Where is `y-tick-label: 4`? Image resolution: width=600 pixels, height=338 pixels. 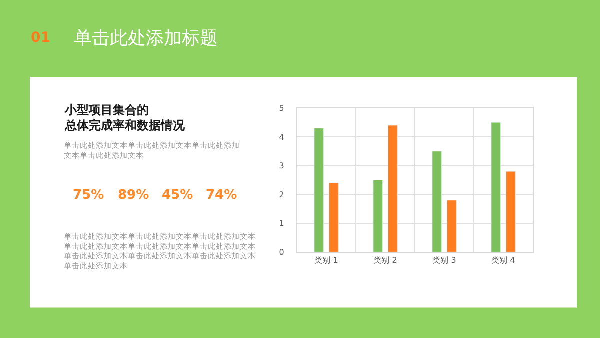 y-tick-label: 4 is located at coordinates (281, 137).